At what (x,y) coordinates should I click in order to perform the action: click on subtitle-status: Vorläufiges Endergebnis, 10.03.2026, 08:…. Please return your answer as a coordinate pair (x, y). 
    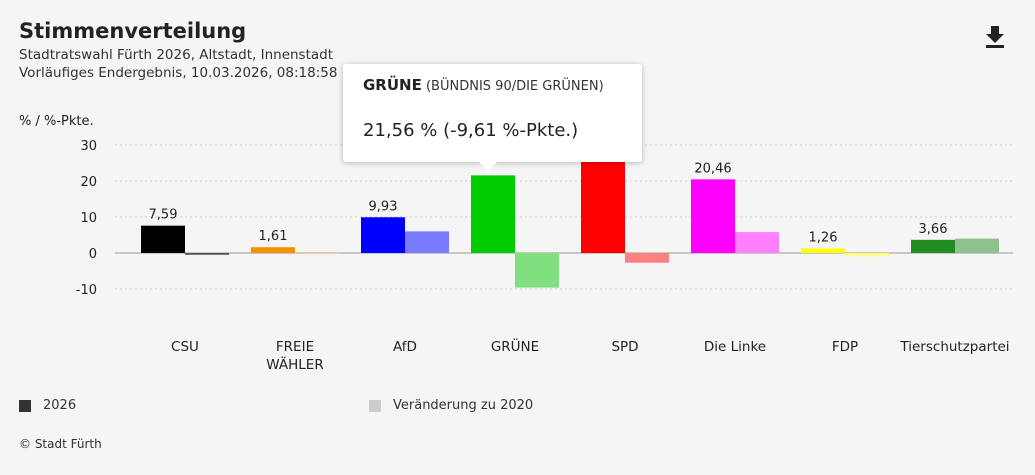
    Looking at the image, I should click on (178, 73).